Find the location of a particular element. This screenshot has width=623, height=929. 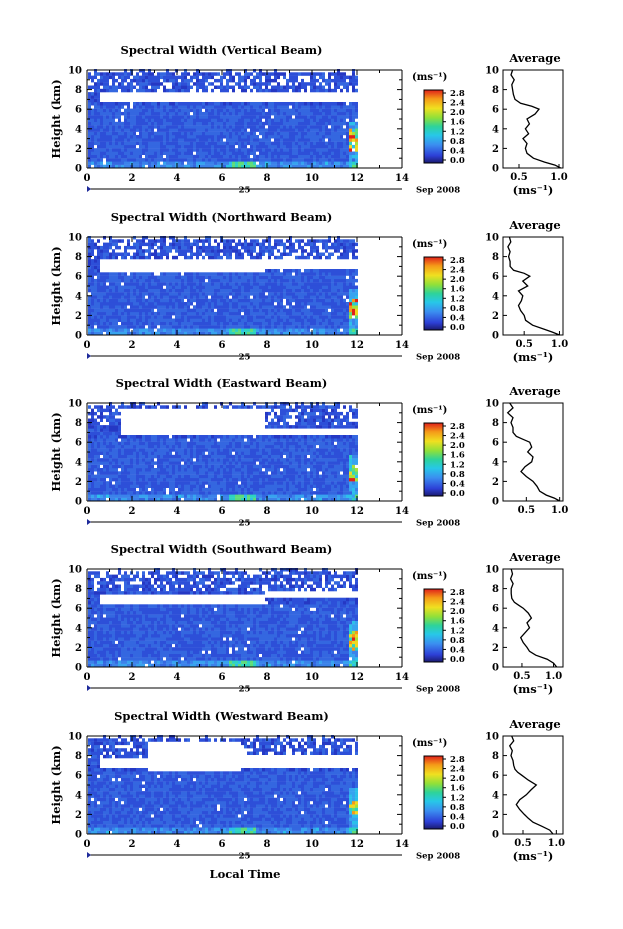

y-tick-label: 4 is located at coordinates (78, 129).